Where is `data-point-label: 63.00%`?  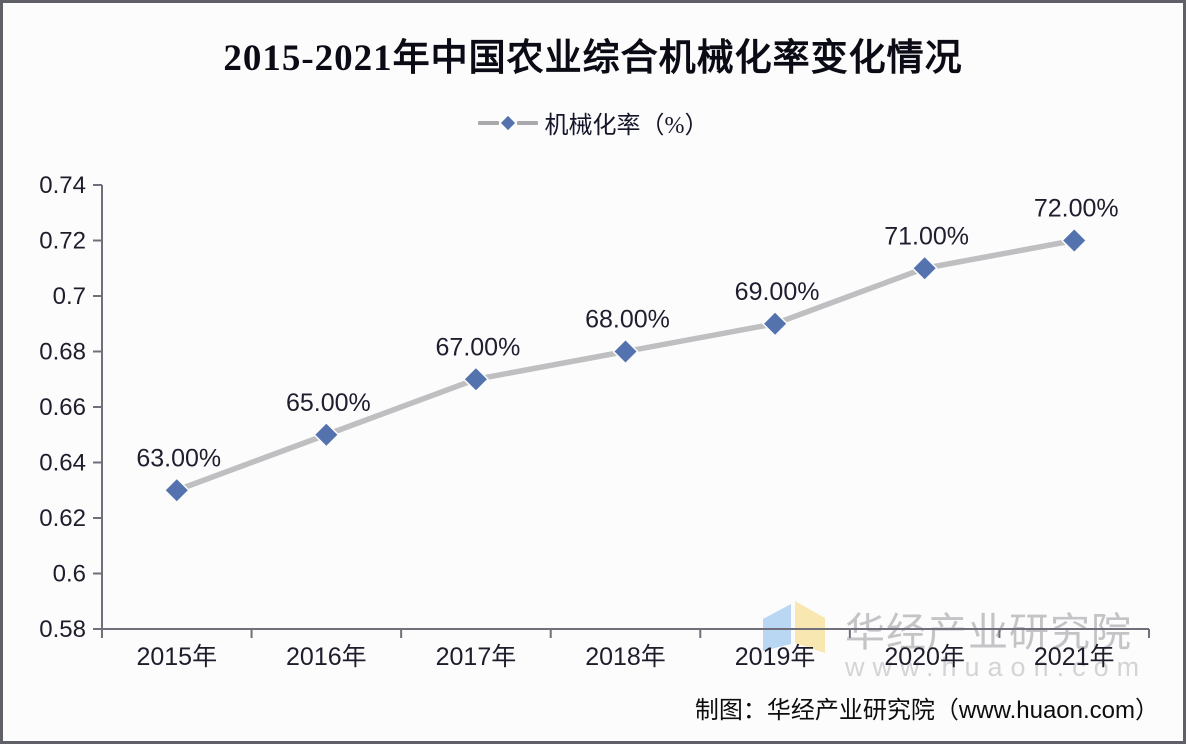
data-point-label: 63.00% is located at coordinates (178, 458).